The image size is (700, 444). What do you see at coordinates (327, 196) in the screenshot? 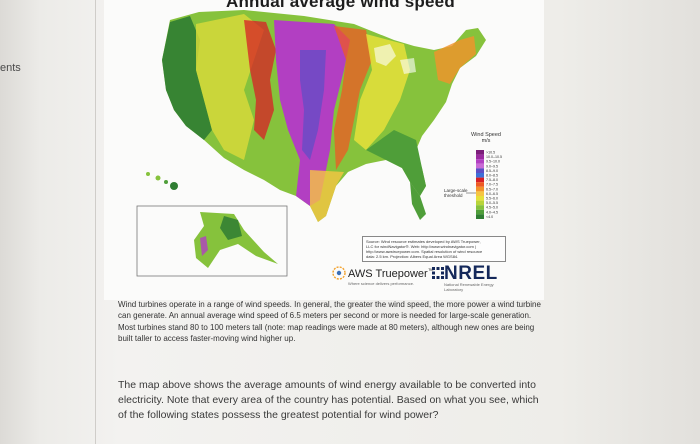
I see `texas-gulf-yellow` at bounding box center [327, 196].